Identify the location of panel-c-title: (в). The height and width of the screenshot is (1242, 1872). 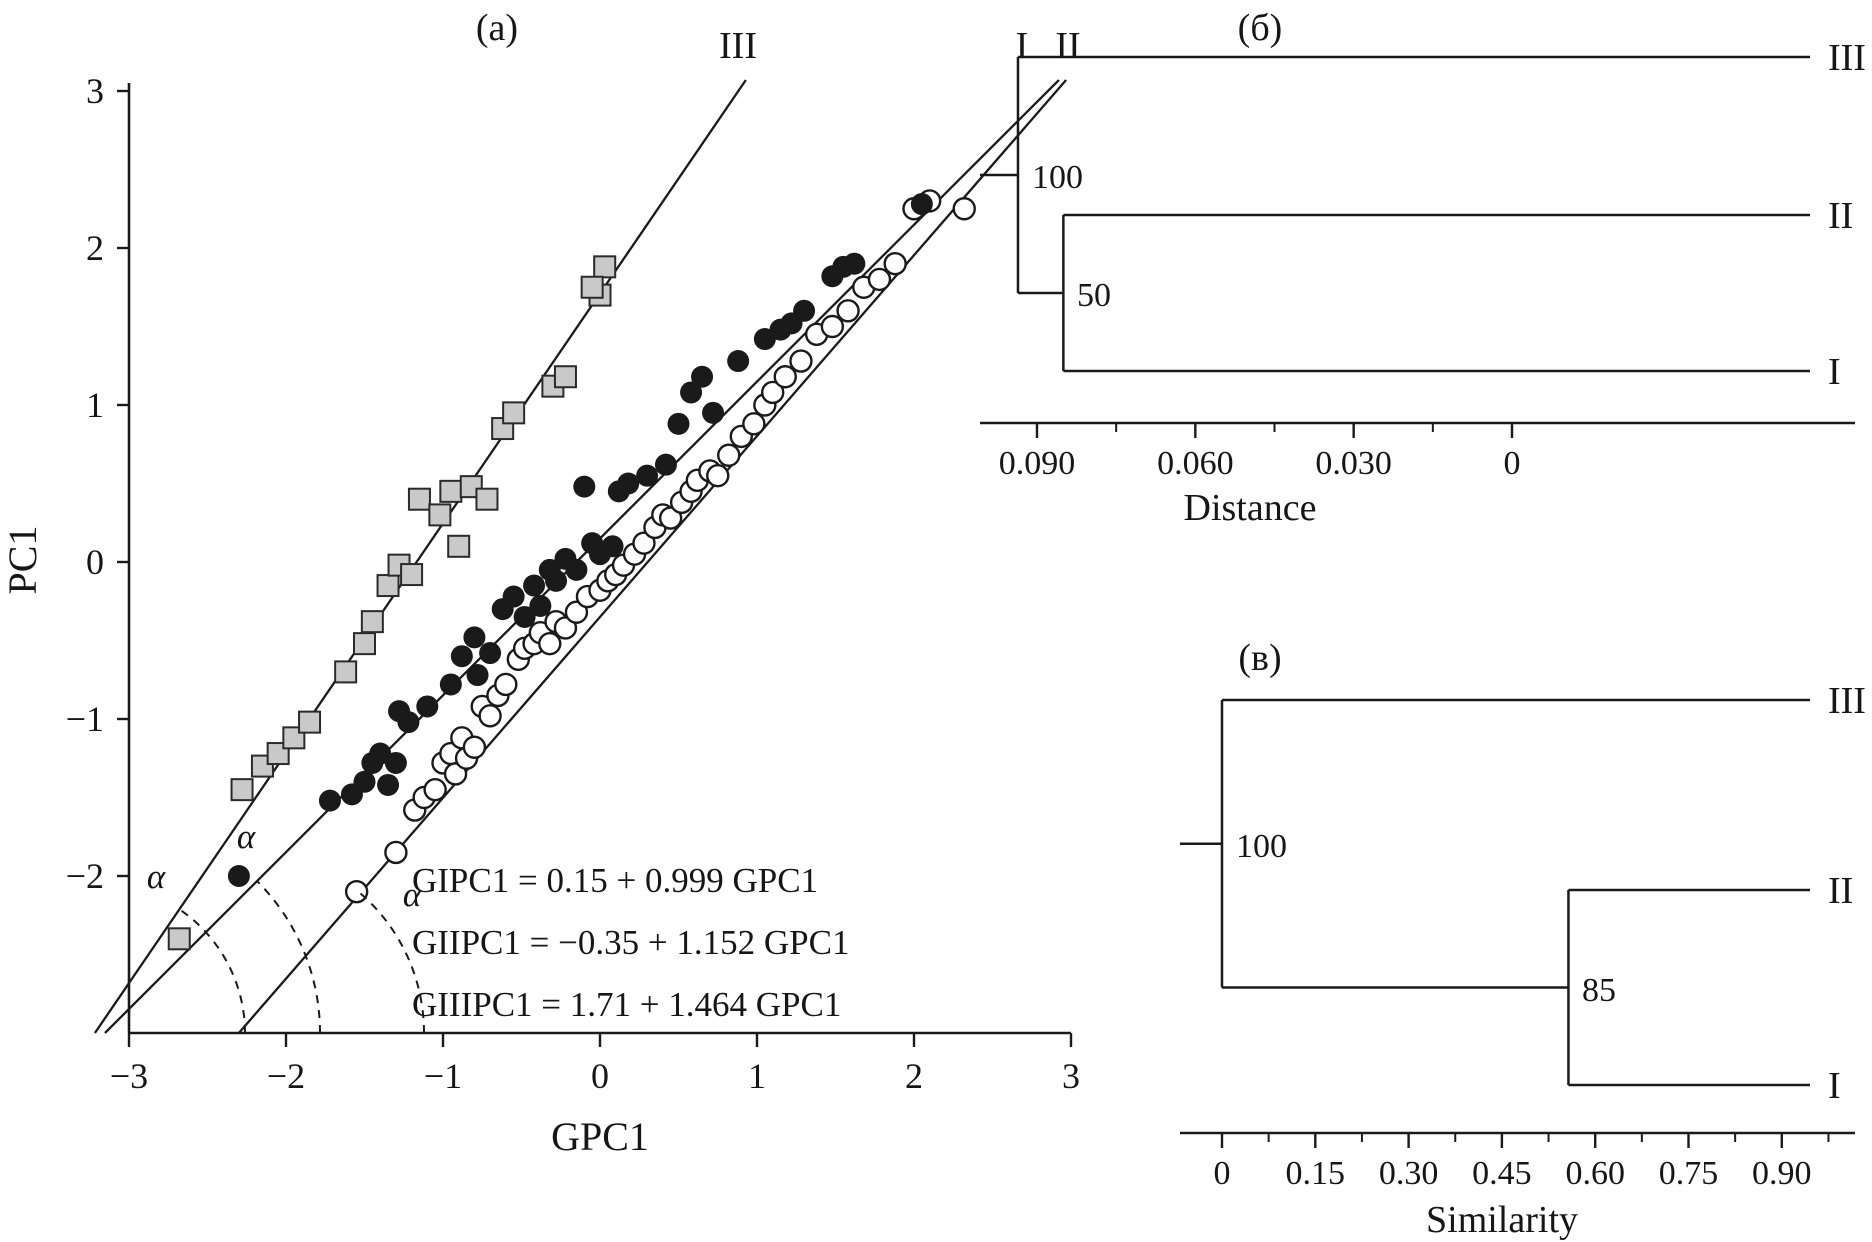
(1259, 658).